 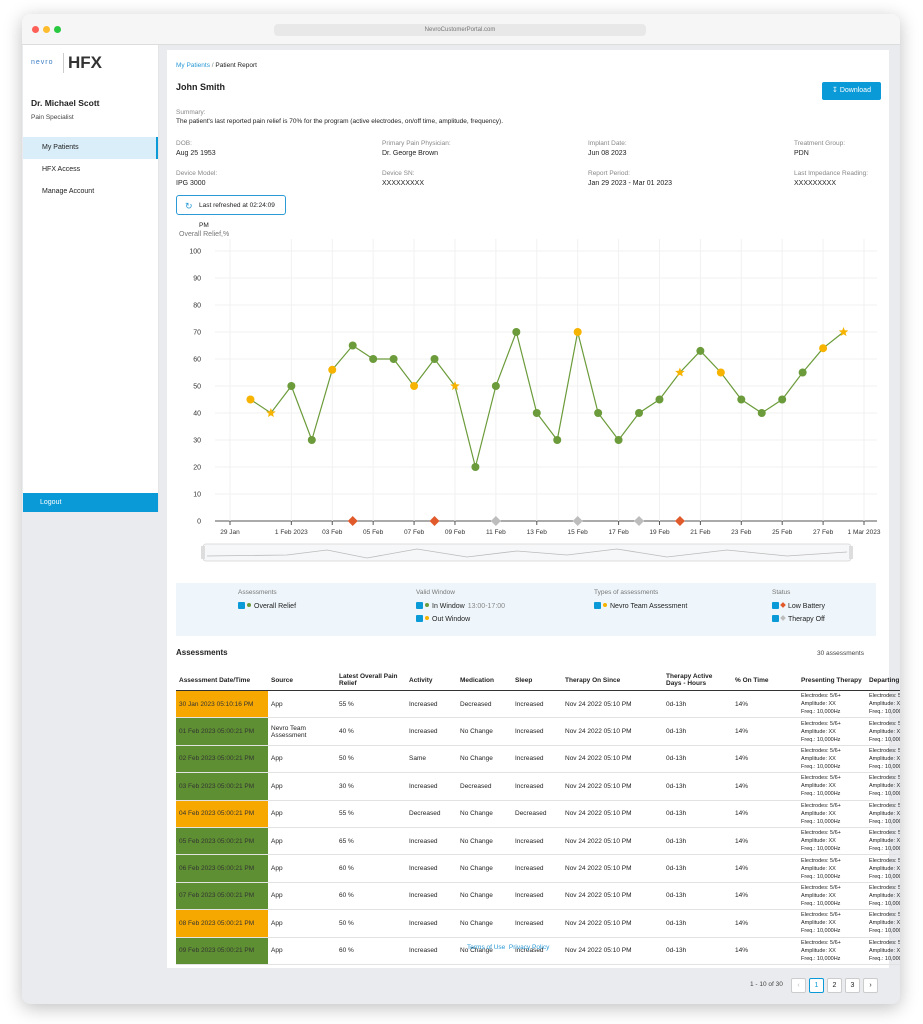 What do you see at coordinates (302, 704) in the screenshot?
I see `table-cell: App` at bounding box center [302, 704].